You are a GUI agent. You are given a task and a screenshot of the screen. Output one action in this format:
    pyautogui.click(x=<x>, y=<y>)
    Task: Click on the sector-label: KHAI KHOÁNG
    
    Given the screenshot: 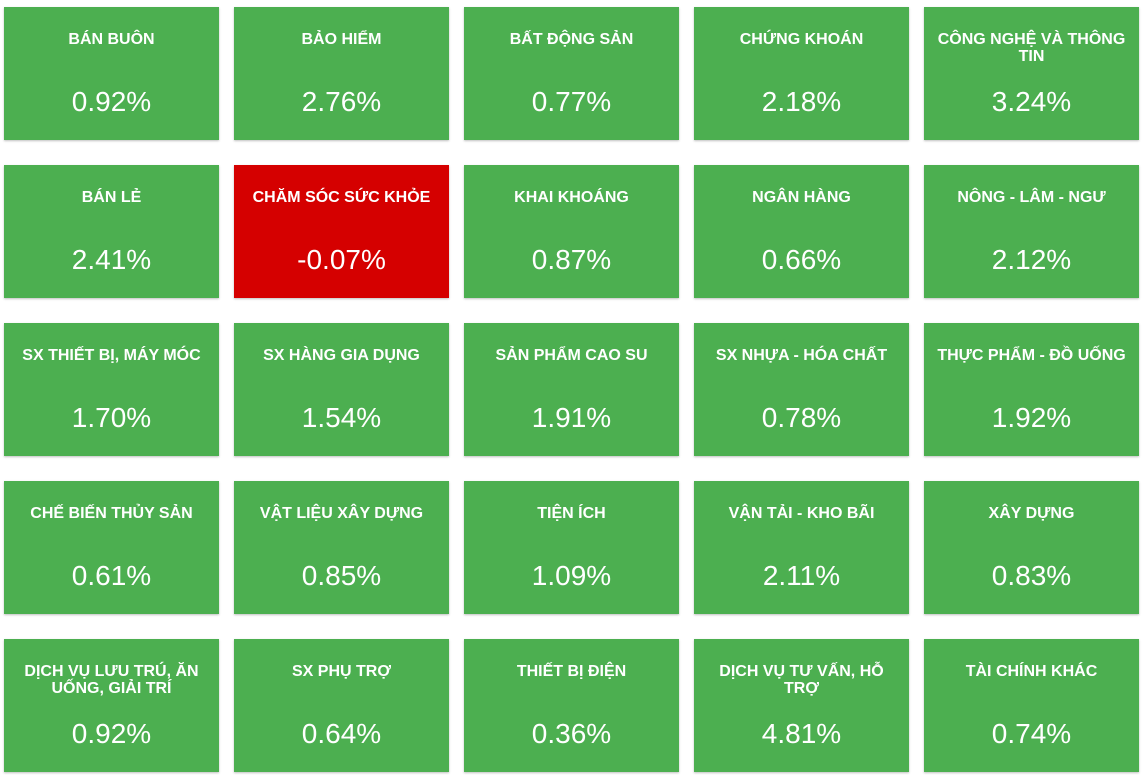 What is the action you would take?
    pyautogui.click(x=571, y=197)
    